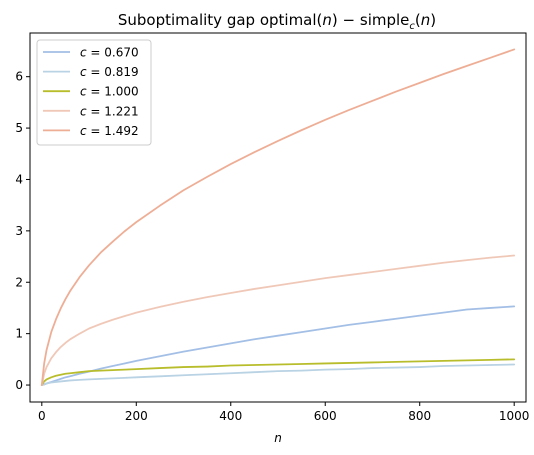  What do you see at coordinates (19, 231) in the screenshot?
I see `y-tick-label: 3` at bounding box center [19, 231].